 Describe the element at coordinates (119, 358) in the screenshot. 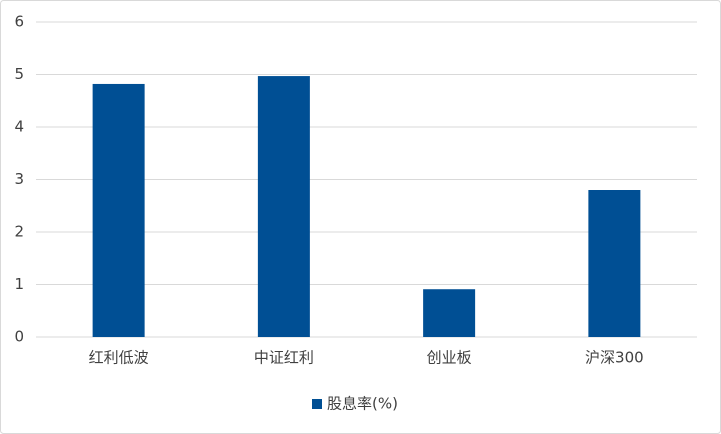

I see `x-tick-label: 红利低波` at that location.